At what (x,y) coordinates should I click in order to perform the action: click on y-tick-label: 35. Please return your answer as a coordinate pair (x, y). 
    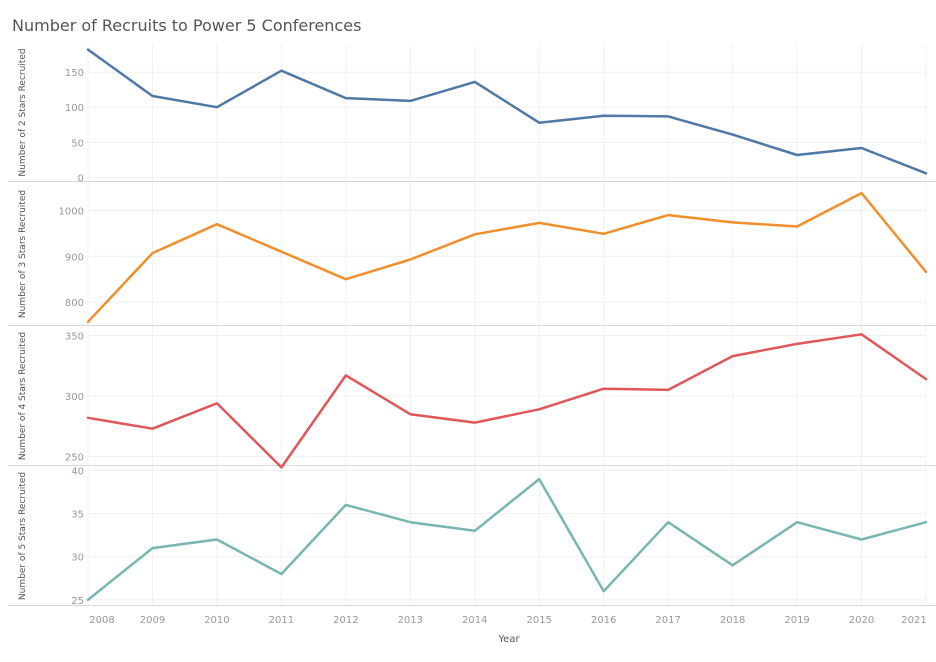
    Looking at the image, I should click on (77, 515).